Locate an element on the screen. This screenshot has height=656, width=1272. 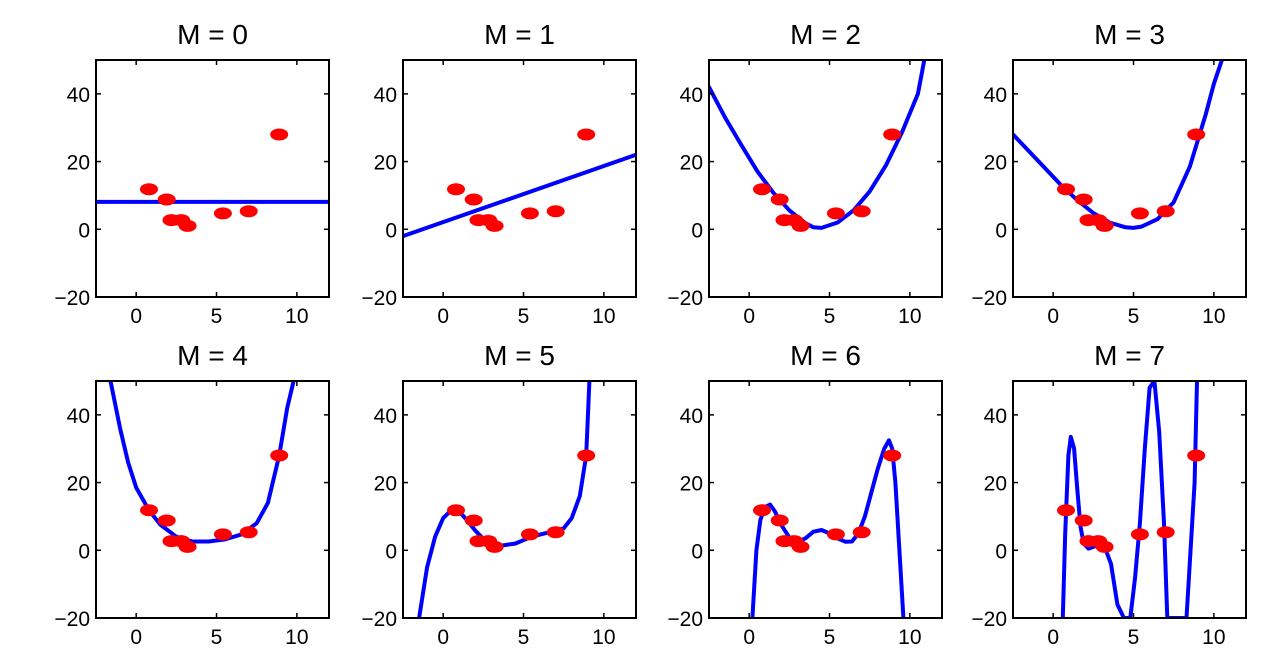
panel-title: M = 7 is located at coordinates (1129, 355).